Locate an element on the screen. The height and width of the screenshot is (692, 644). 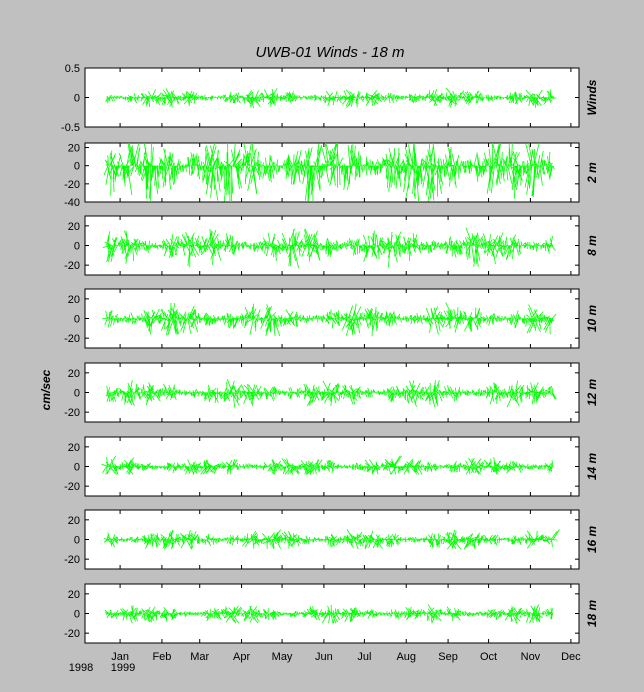
x-tick-label: Sep is located at coordinates (448, 657).